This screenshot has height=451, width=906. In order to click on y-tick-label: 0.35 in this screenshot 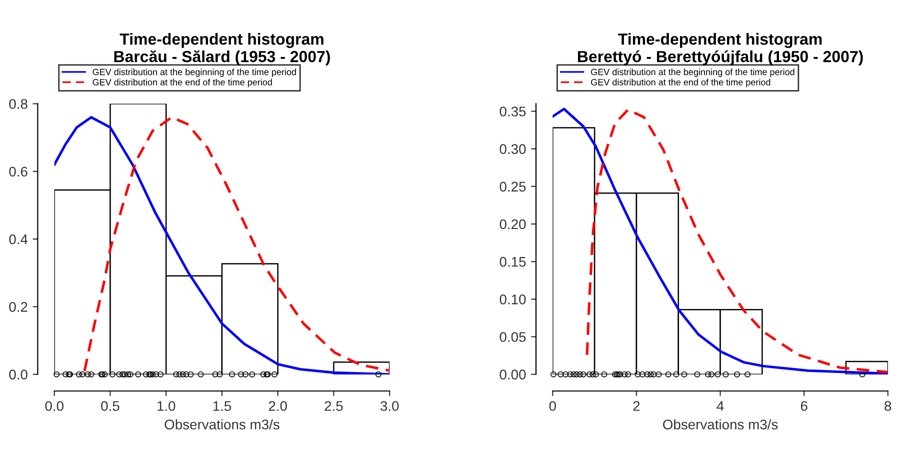, I will do `click(513, 111)`.